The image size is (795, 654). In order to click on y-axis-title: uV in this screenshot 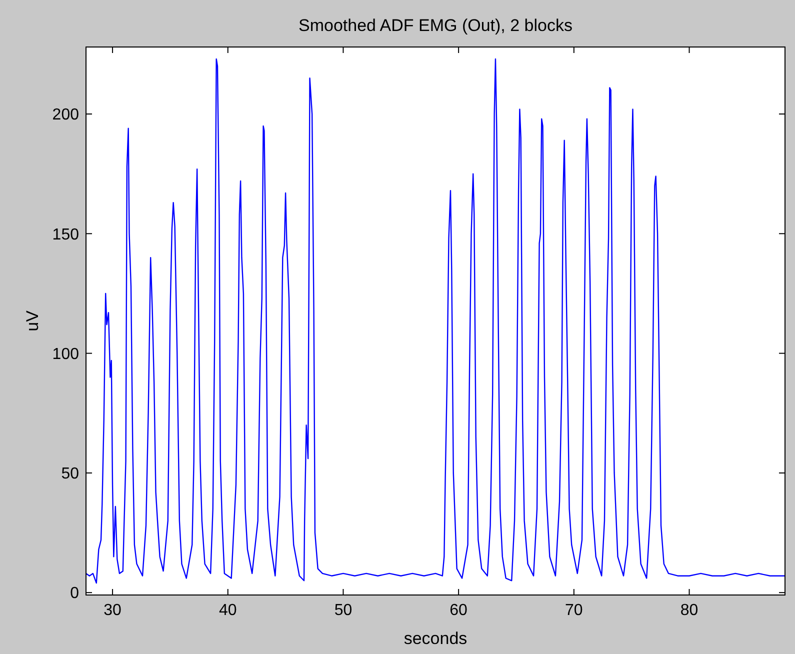, I will do `click(32, 321)`.